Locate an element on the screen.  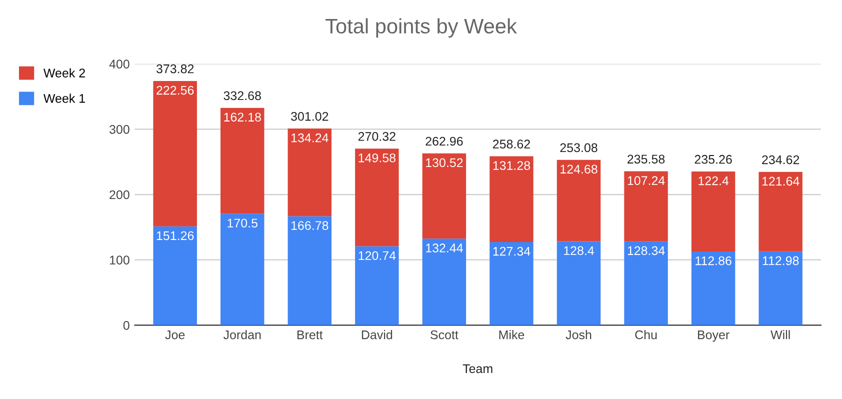
data-label: 124.68 is located at coordinates (579, 169).